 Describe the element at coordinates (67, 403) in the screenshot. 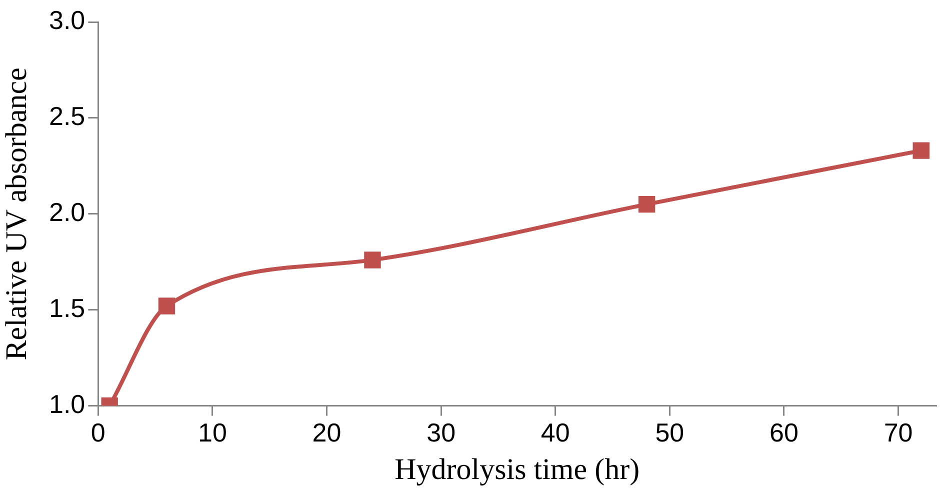

I see `y-tick-label: 1.0` at that location.